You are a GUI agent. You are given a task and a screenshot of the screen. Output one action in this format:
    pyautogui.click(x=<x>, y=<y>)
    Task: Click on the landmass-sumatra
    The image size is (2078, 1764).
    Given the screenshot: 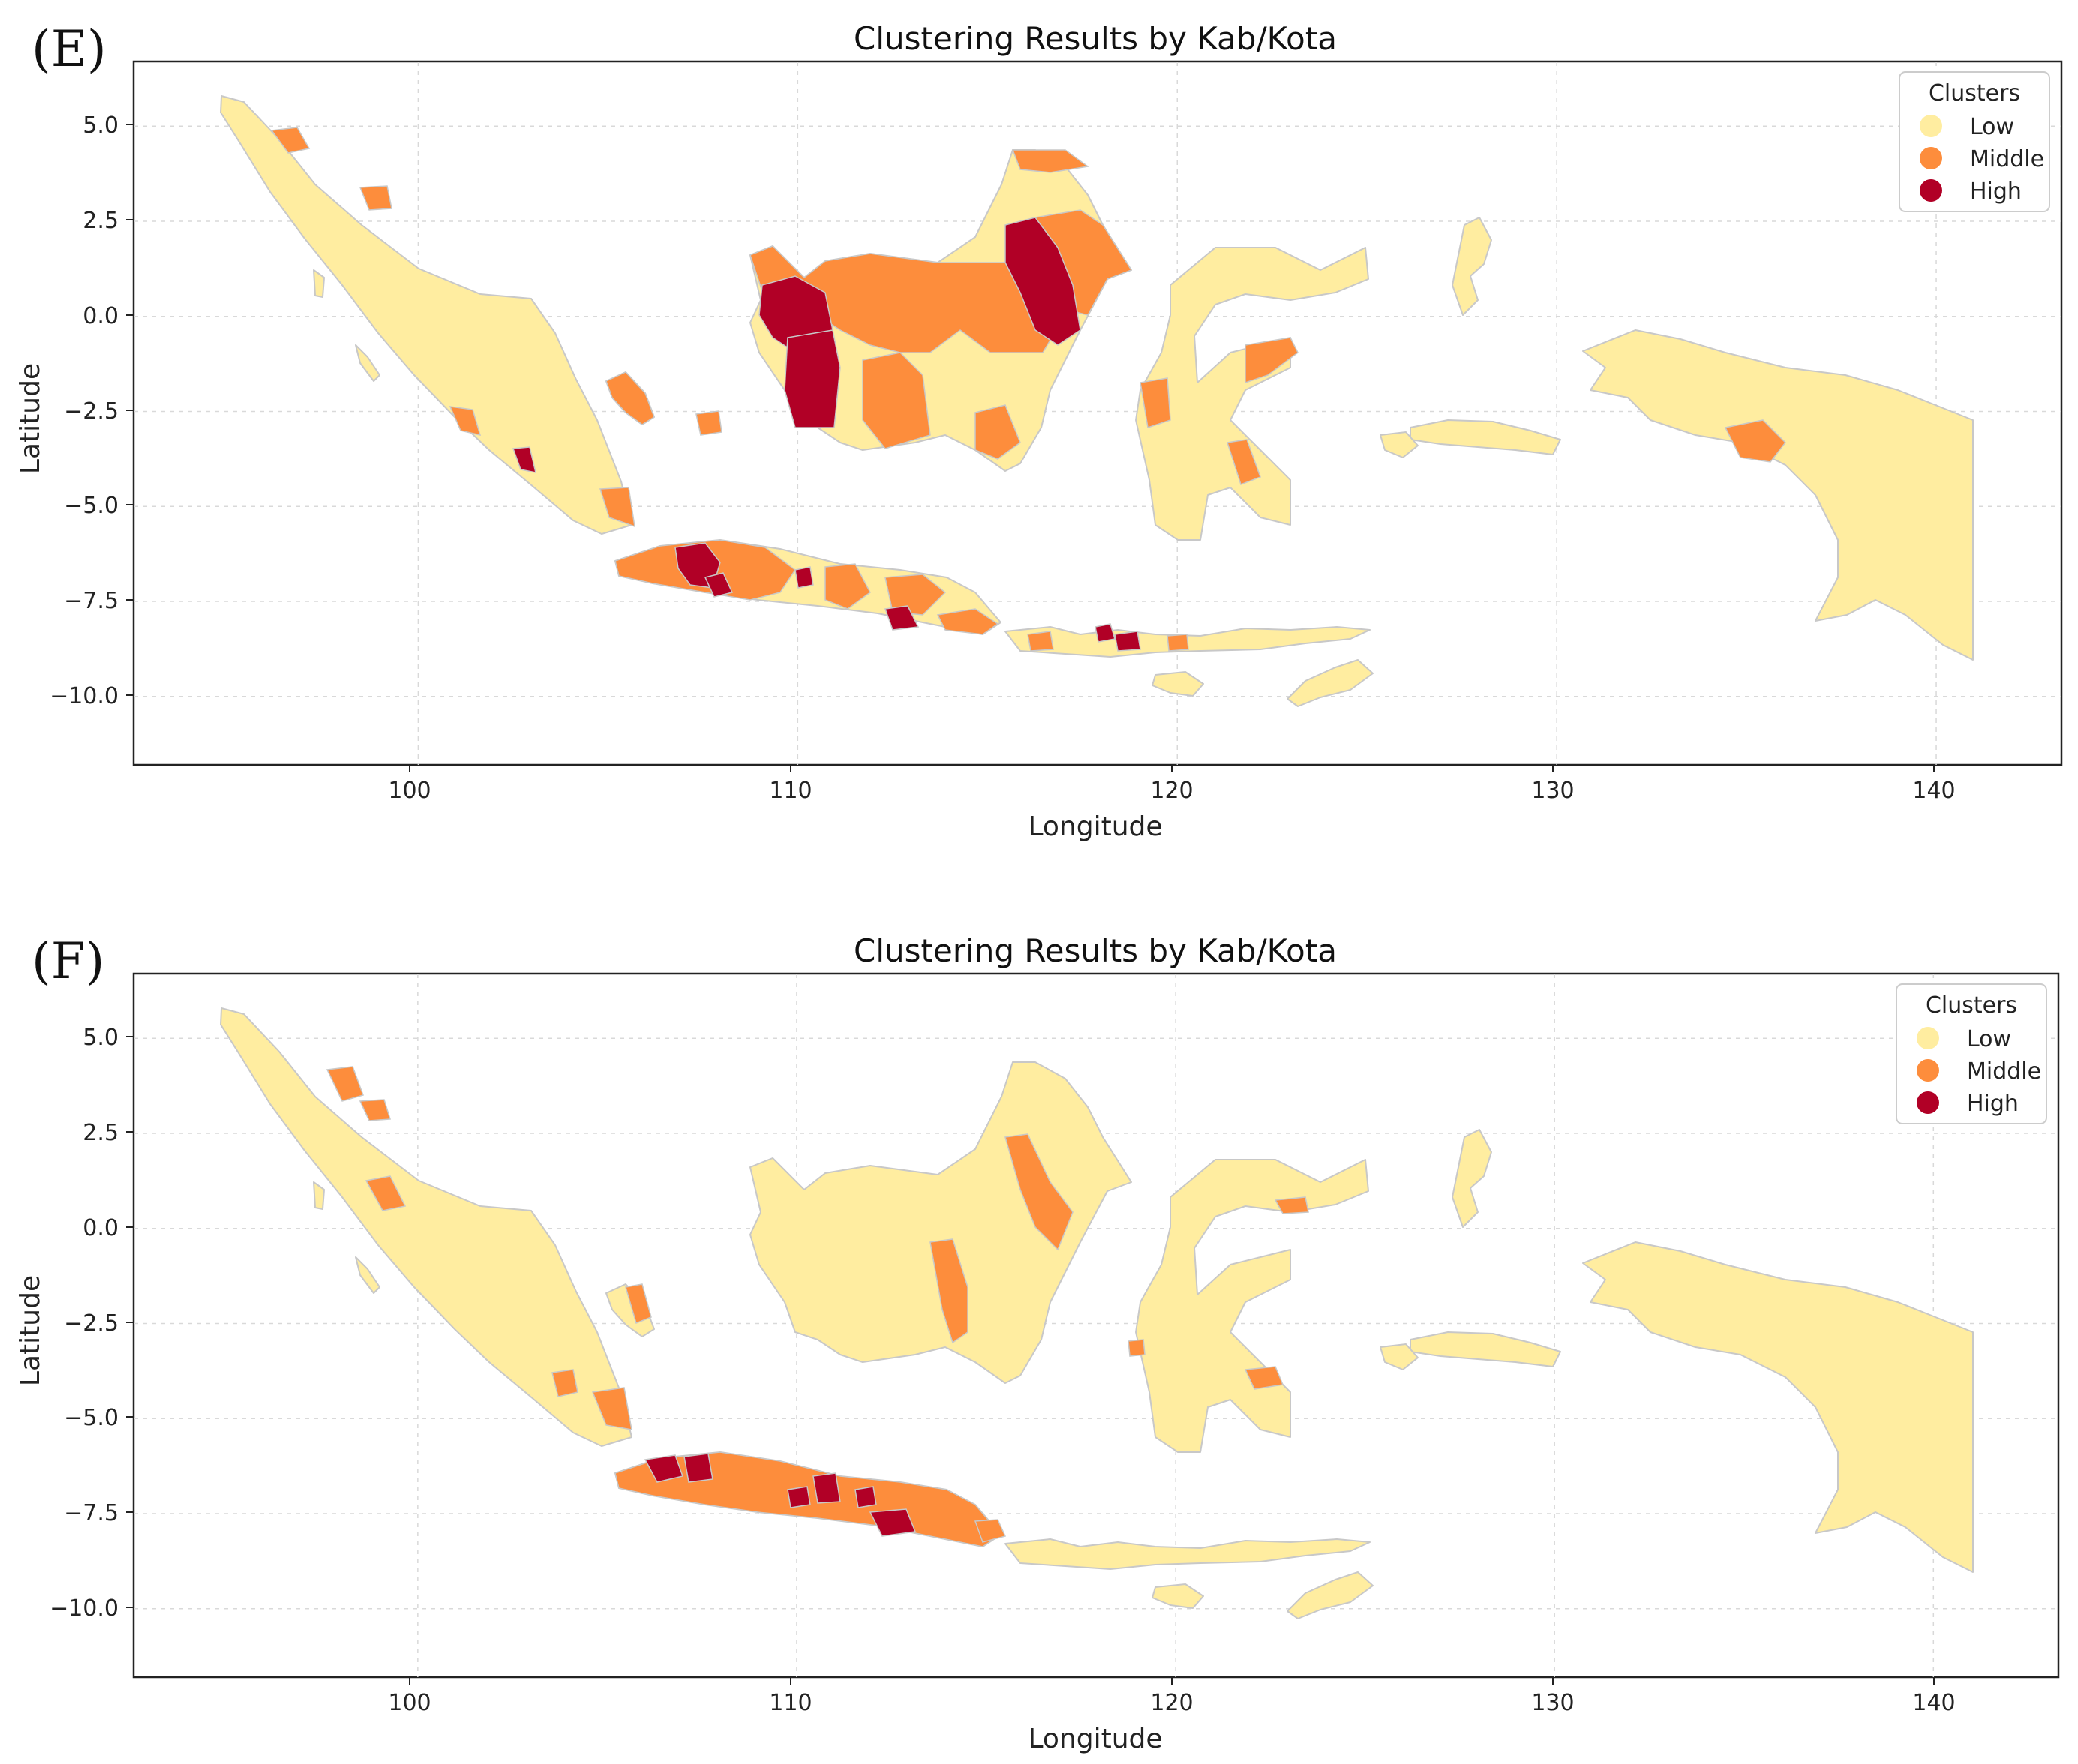 What is the action you would take?
    pyautogui.click(x=426, y=1227)
    